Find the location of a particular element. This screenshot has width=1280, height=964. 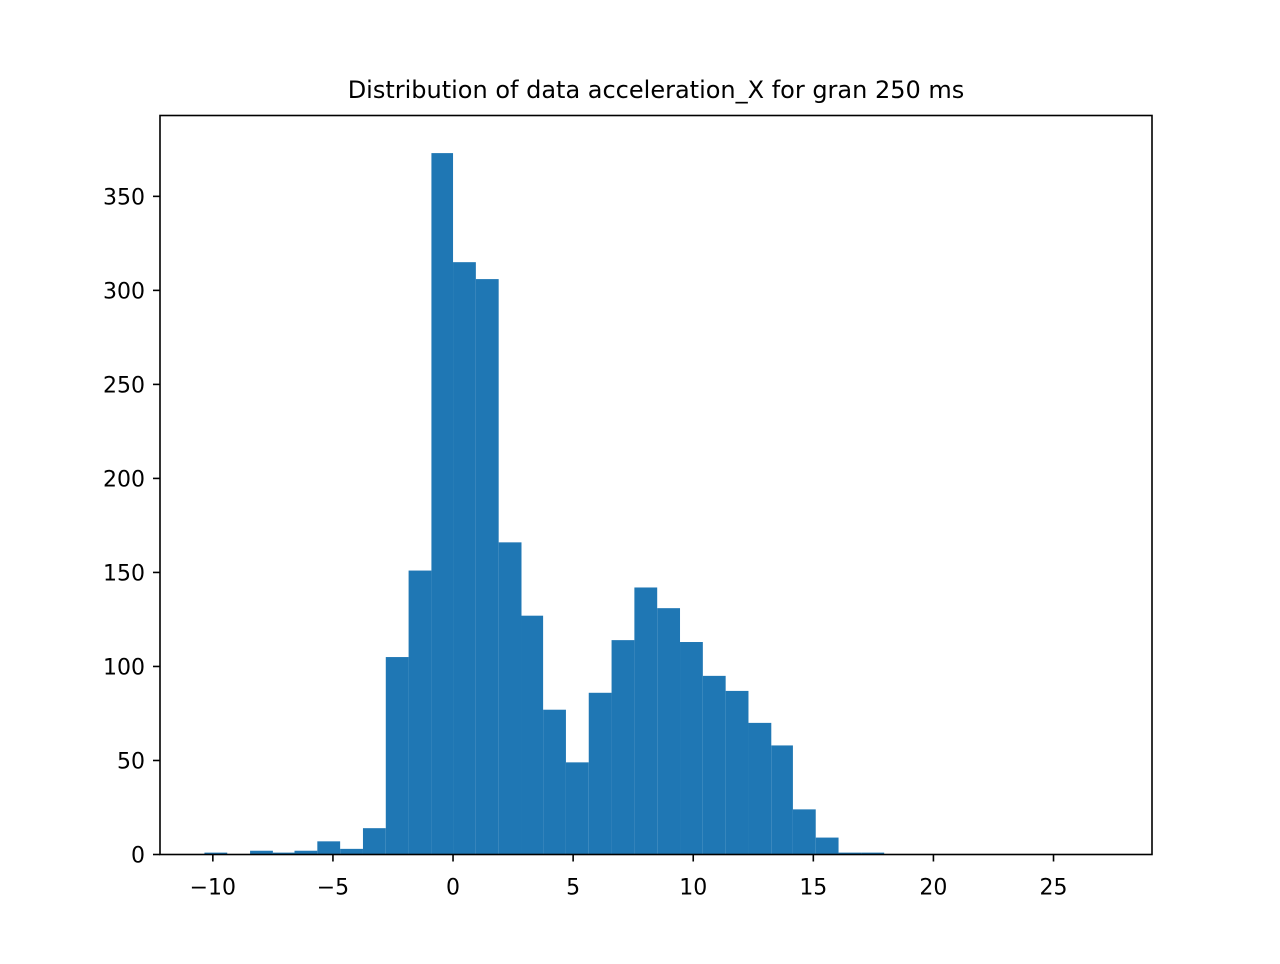

x-tick-label: 25 is located at coordinates (1054, 888).